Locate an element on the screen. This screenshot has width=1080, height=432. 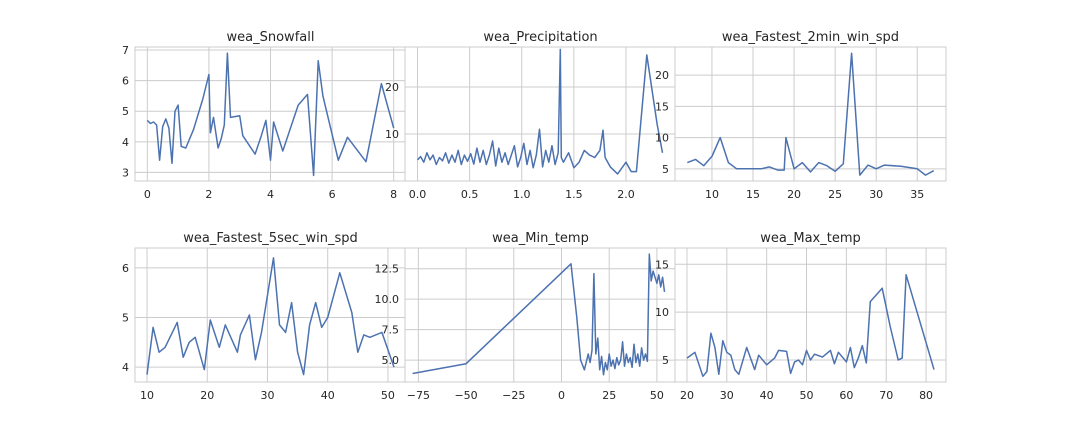
x-tick-label: 60 is located at coordinates (846, 395).